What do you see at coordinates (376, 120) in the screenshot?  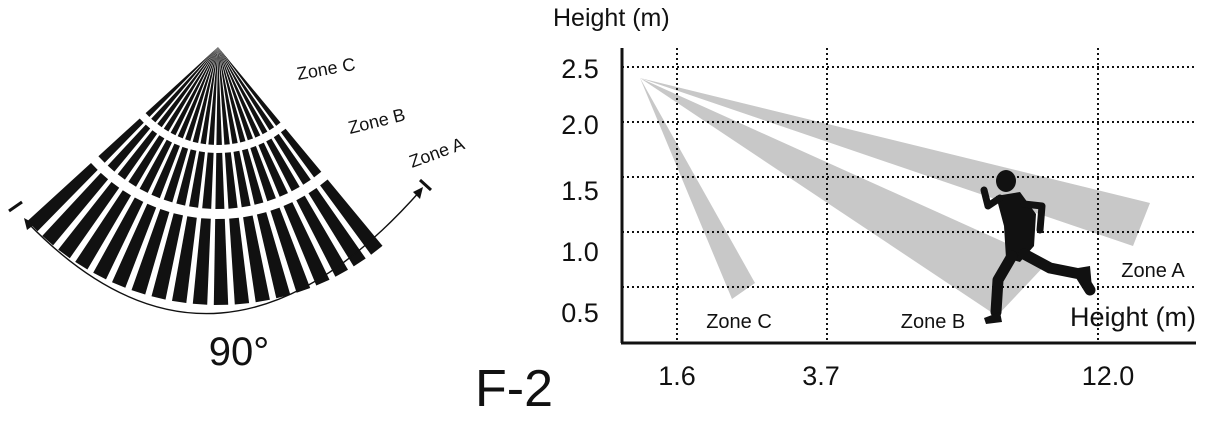 I see `fan-zone-b-label: Zone B` at bounding box center [376, 120].